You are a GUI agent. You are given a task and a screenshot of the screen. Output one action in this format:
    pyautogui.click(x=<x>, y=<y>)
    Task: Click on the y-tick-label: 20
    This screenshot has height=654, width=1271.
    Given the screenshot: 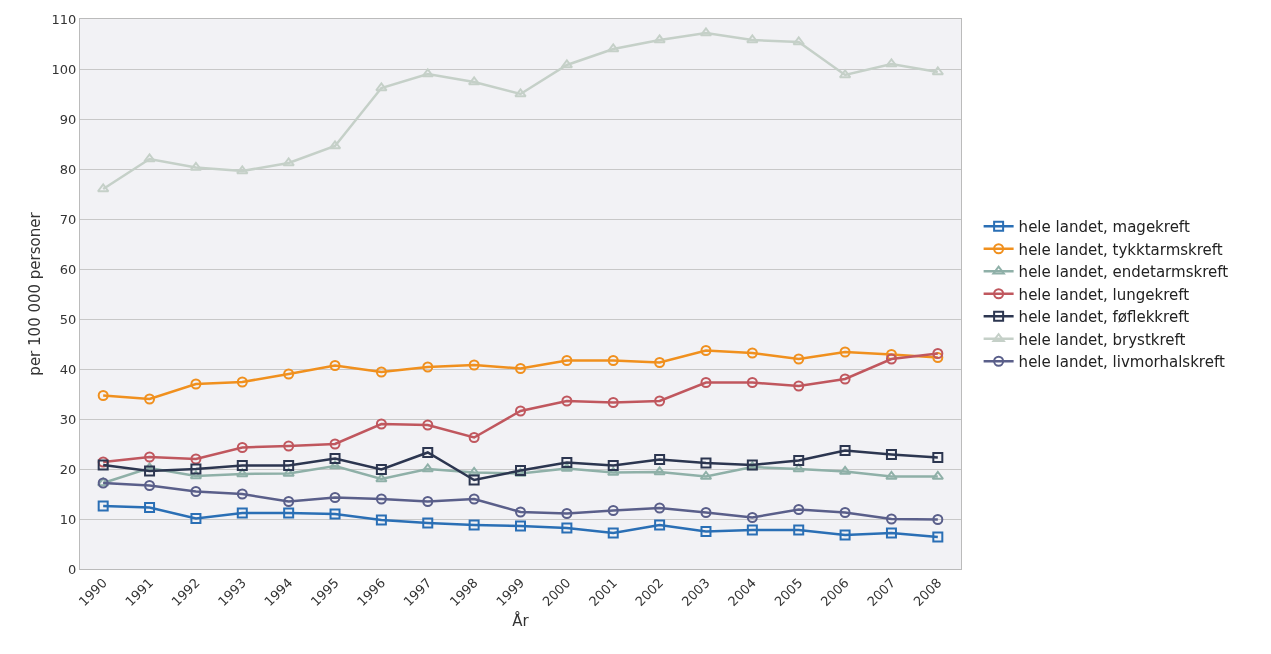 What is the action you would take?
    pyautogui.click(x=68, y=469)
    